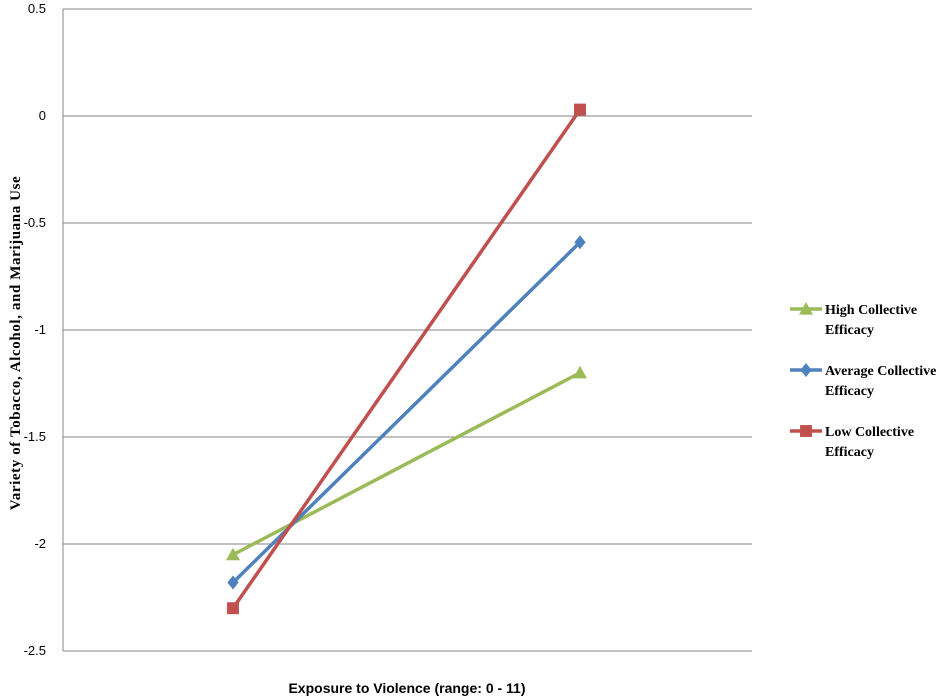  I want to click on legend-item: Low Collective Efficacy, so click(852, 442).